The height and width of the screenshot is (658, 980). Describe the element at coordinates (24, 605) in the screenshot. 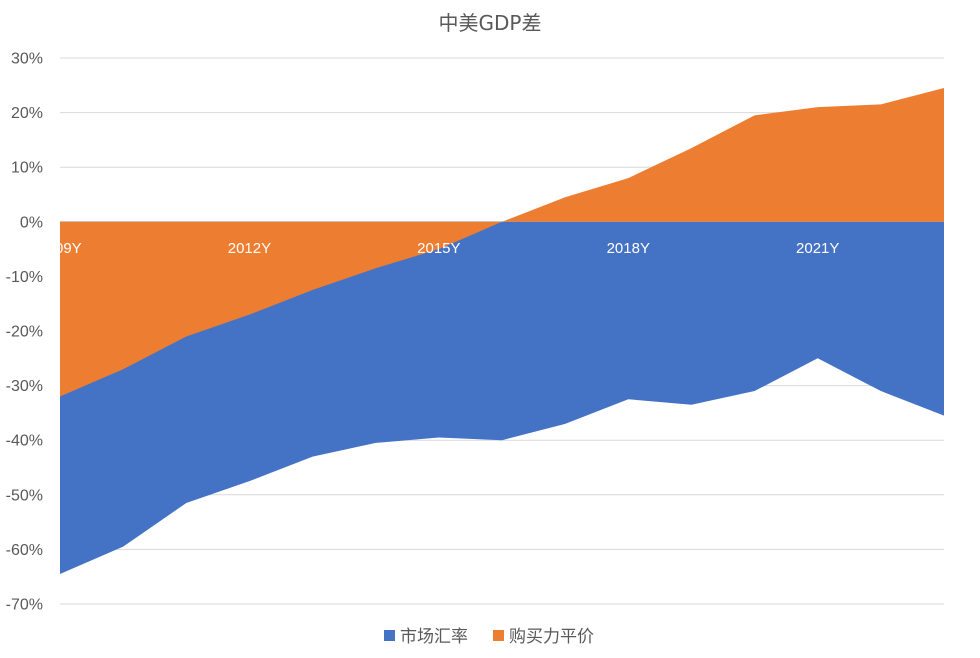

I see `y-tick-label: -70%` at that location.